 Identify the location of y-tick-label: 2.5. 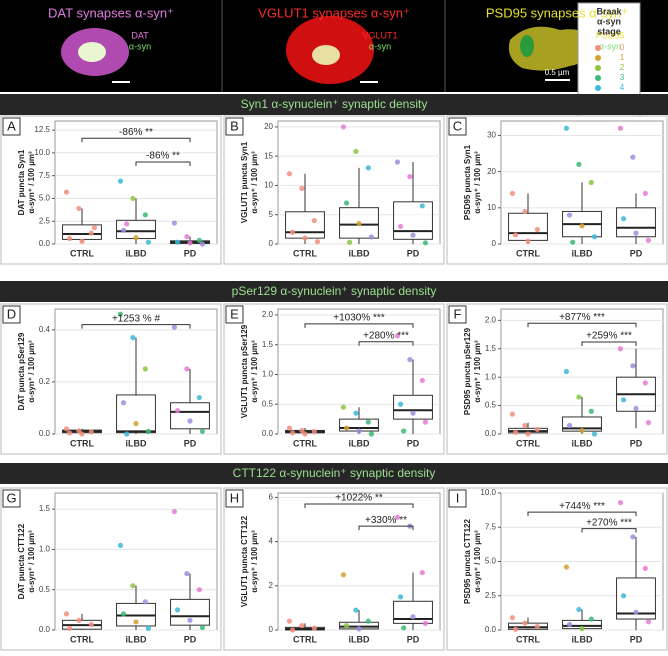
(491, 595).